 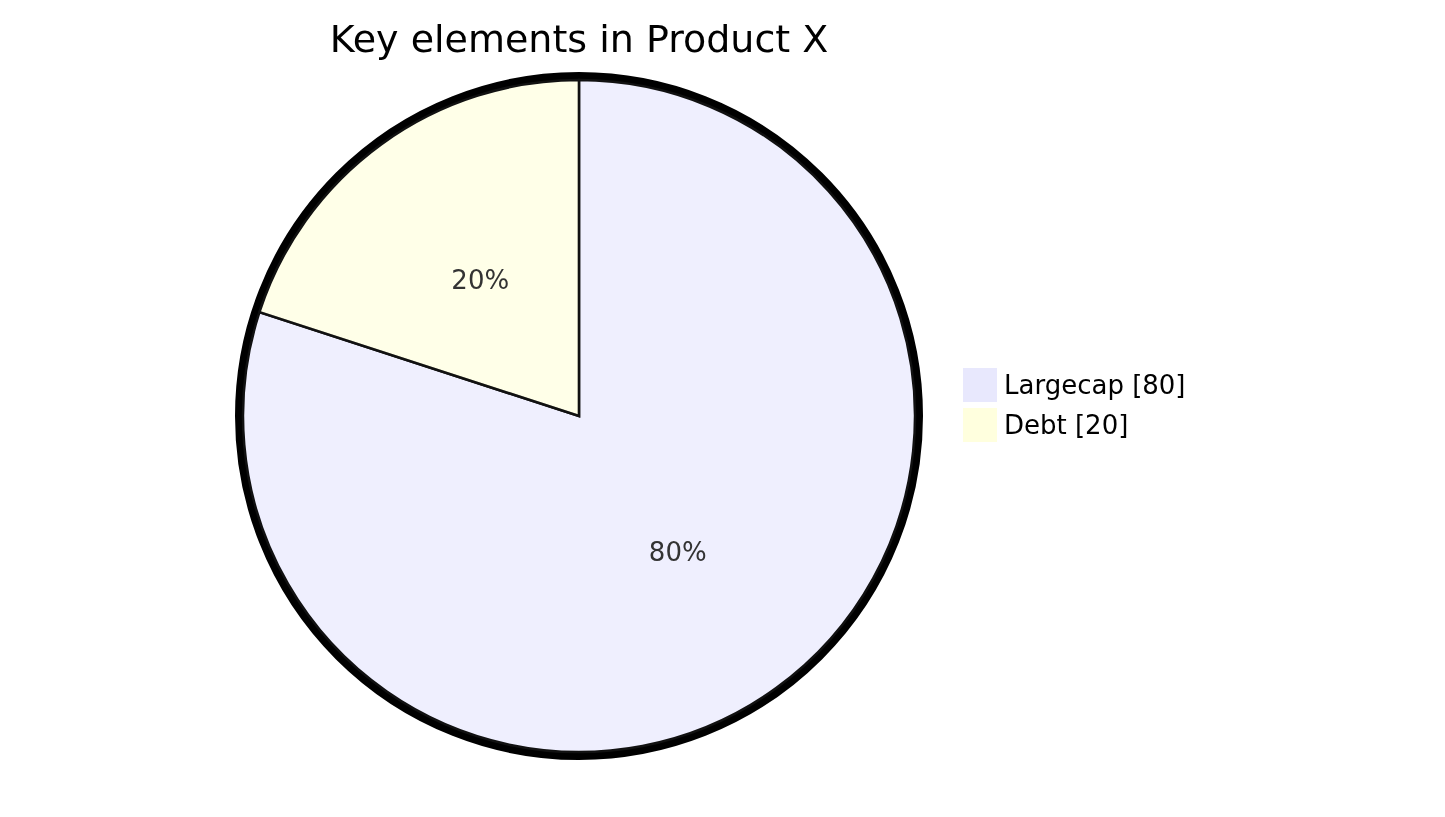 I want to click on legend-label: Largecap [80], so click(x=1095, y=385).